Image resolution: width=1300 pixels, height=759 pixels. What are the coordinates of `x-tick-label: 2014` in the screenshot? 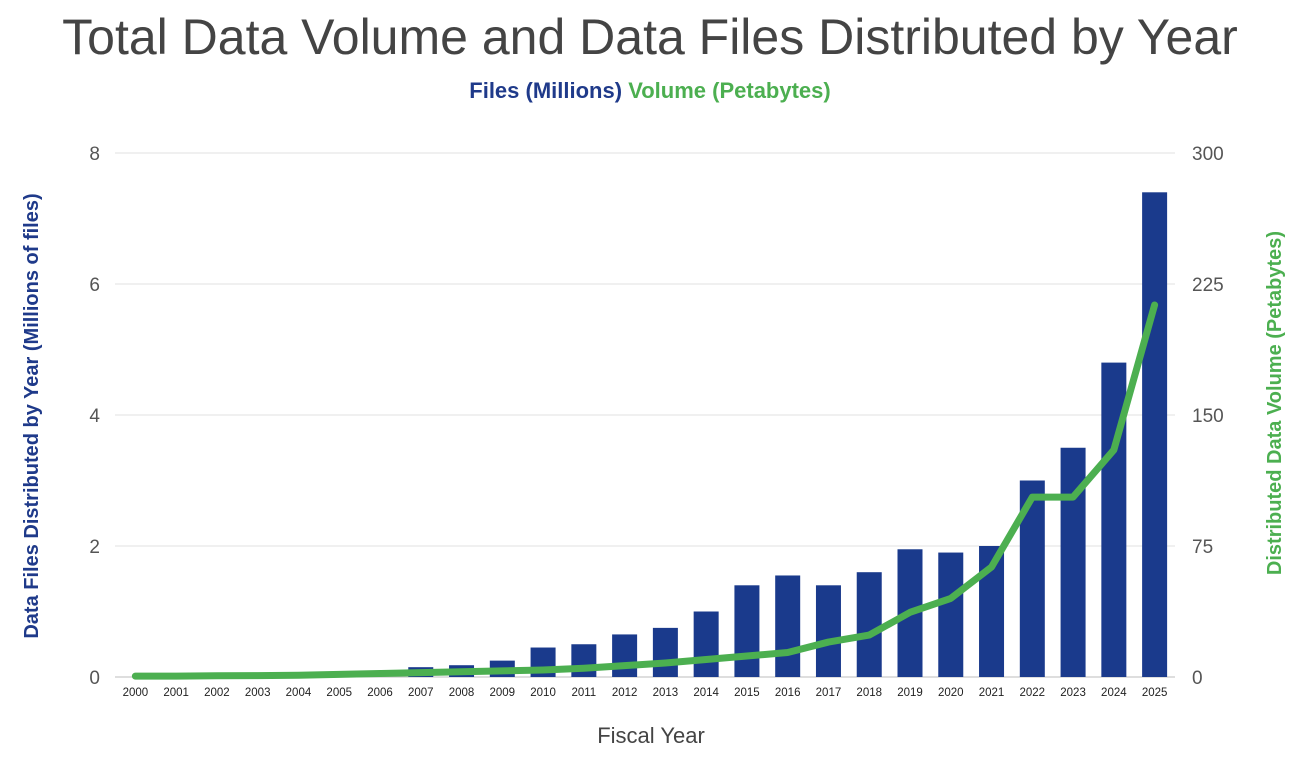 It's located at (706, 693).